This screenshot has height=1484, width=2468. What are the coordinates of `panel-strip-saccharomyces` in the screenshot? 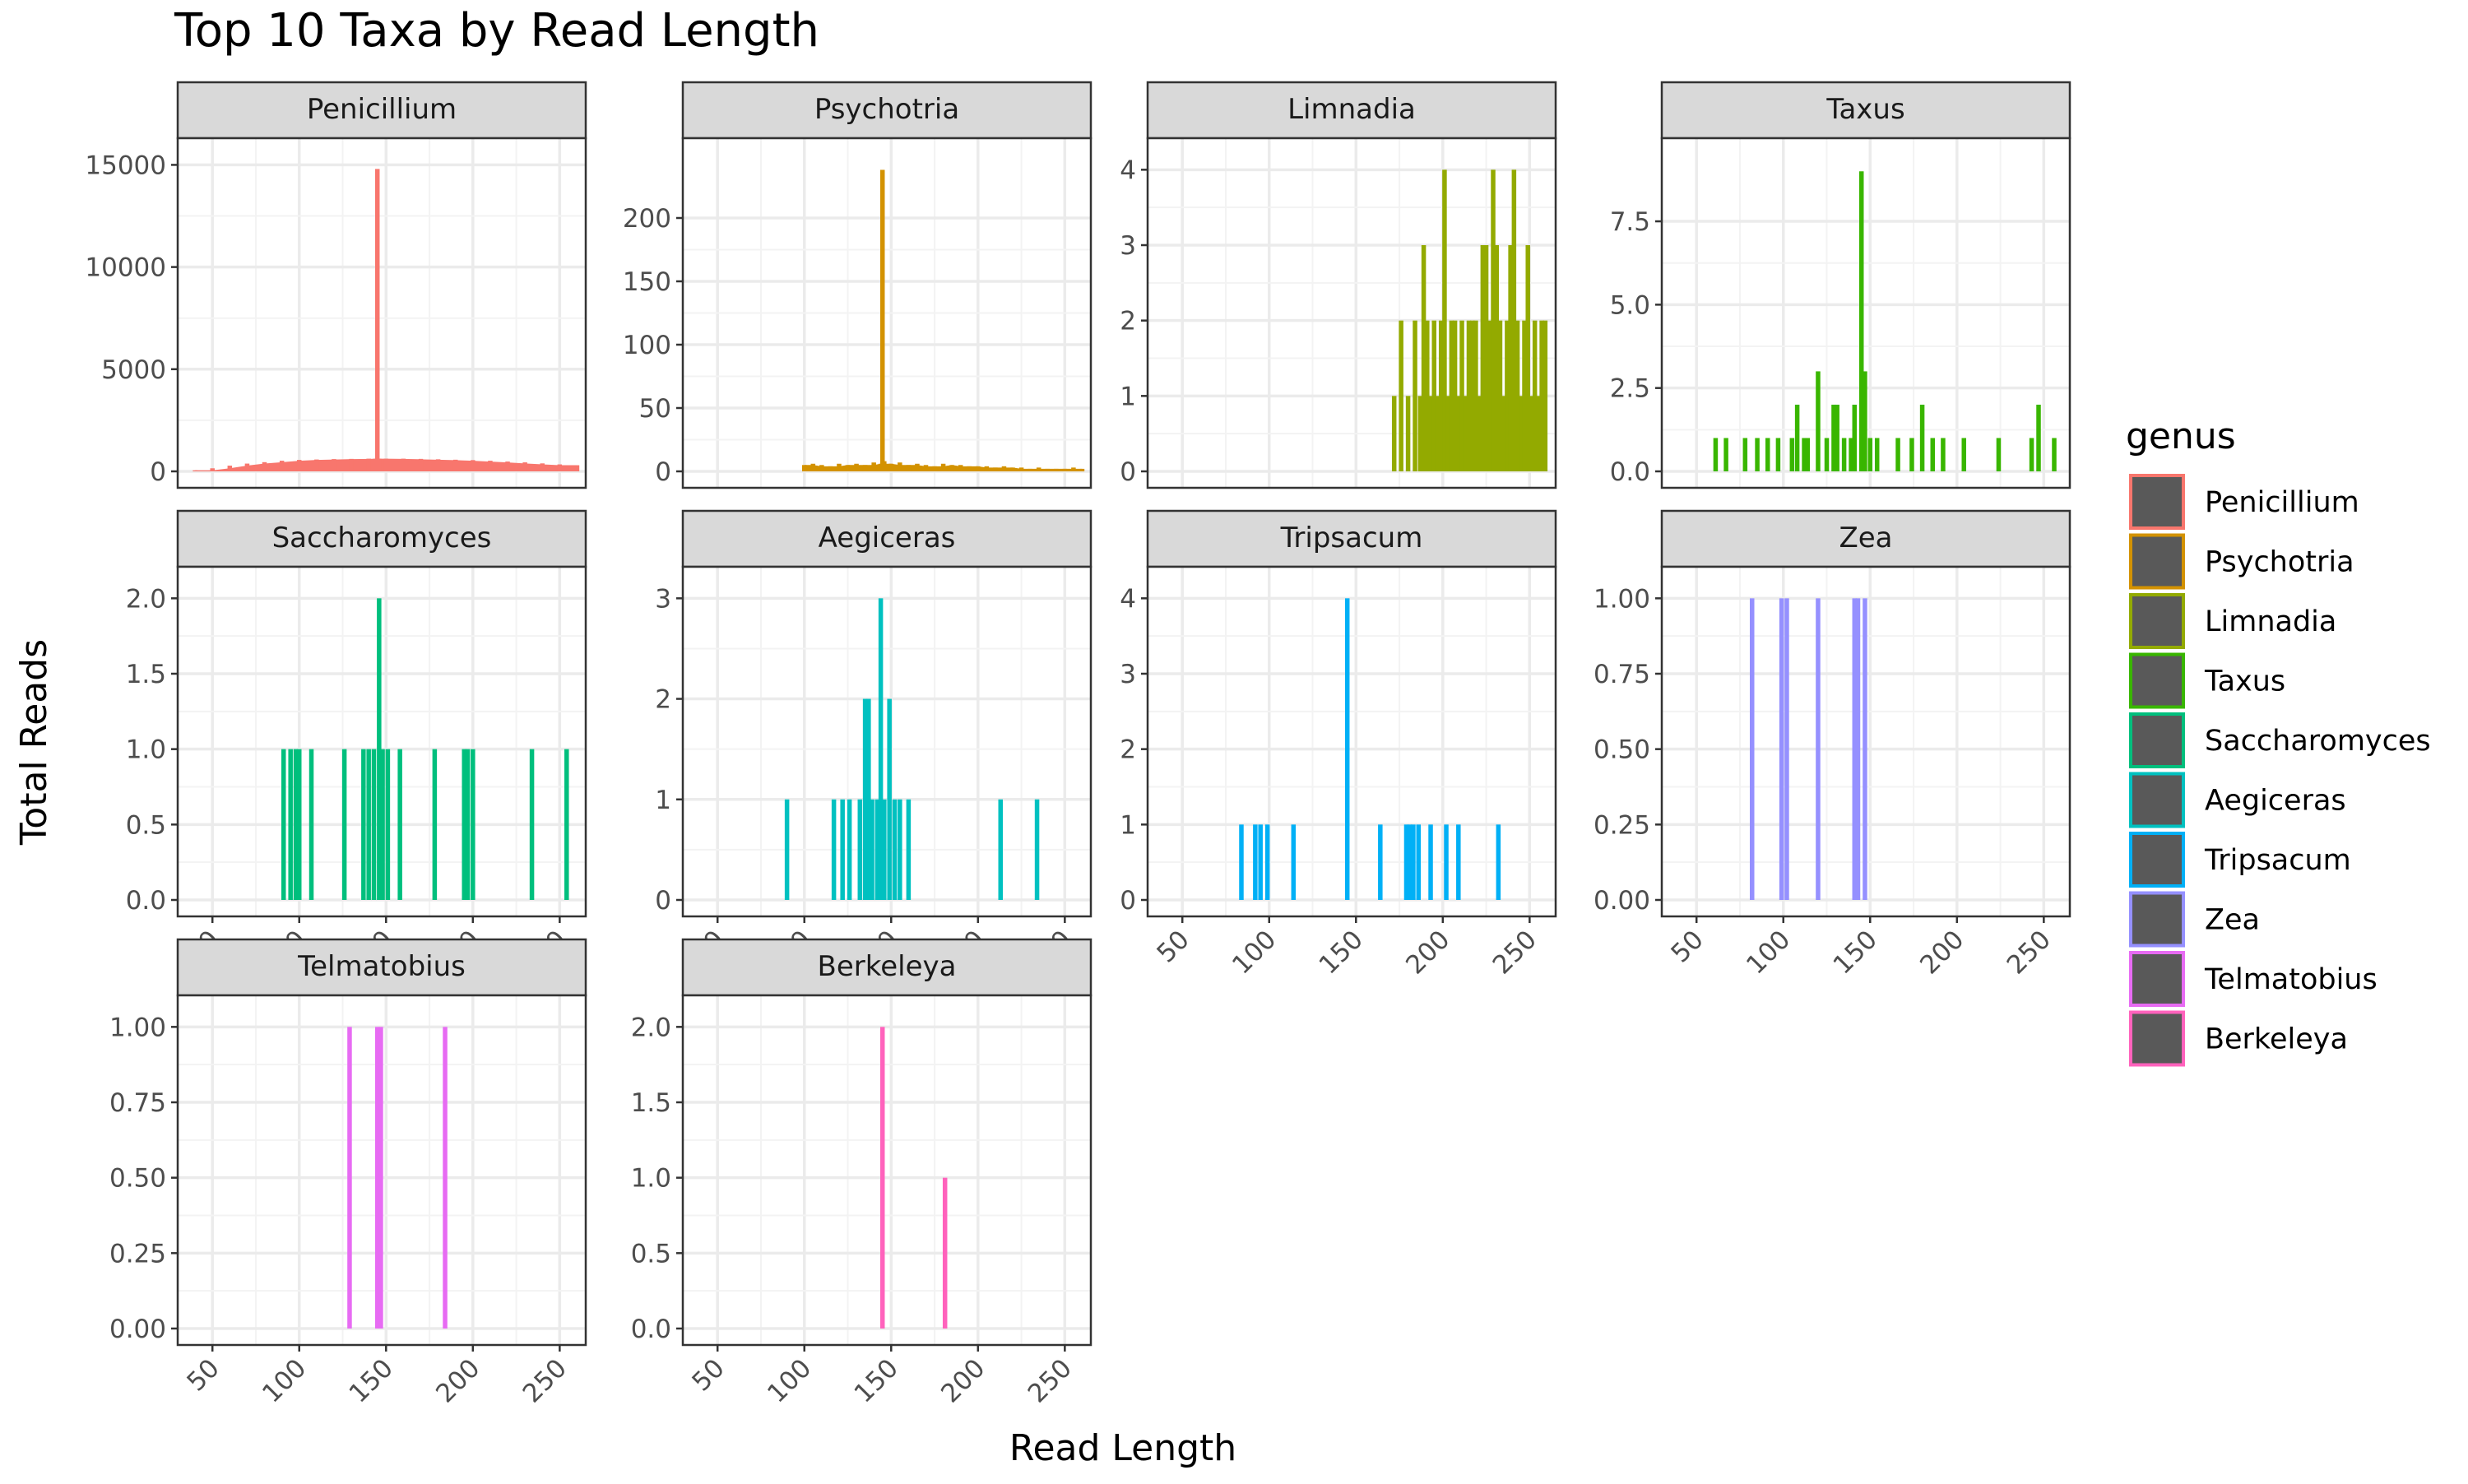 It's located at (381, 538).